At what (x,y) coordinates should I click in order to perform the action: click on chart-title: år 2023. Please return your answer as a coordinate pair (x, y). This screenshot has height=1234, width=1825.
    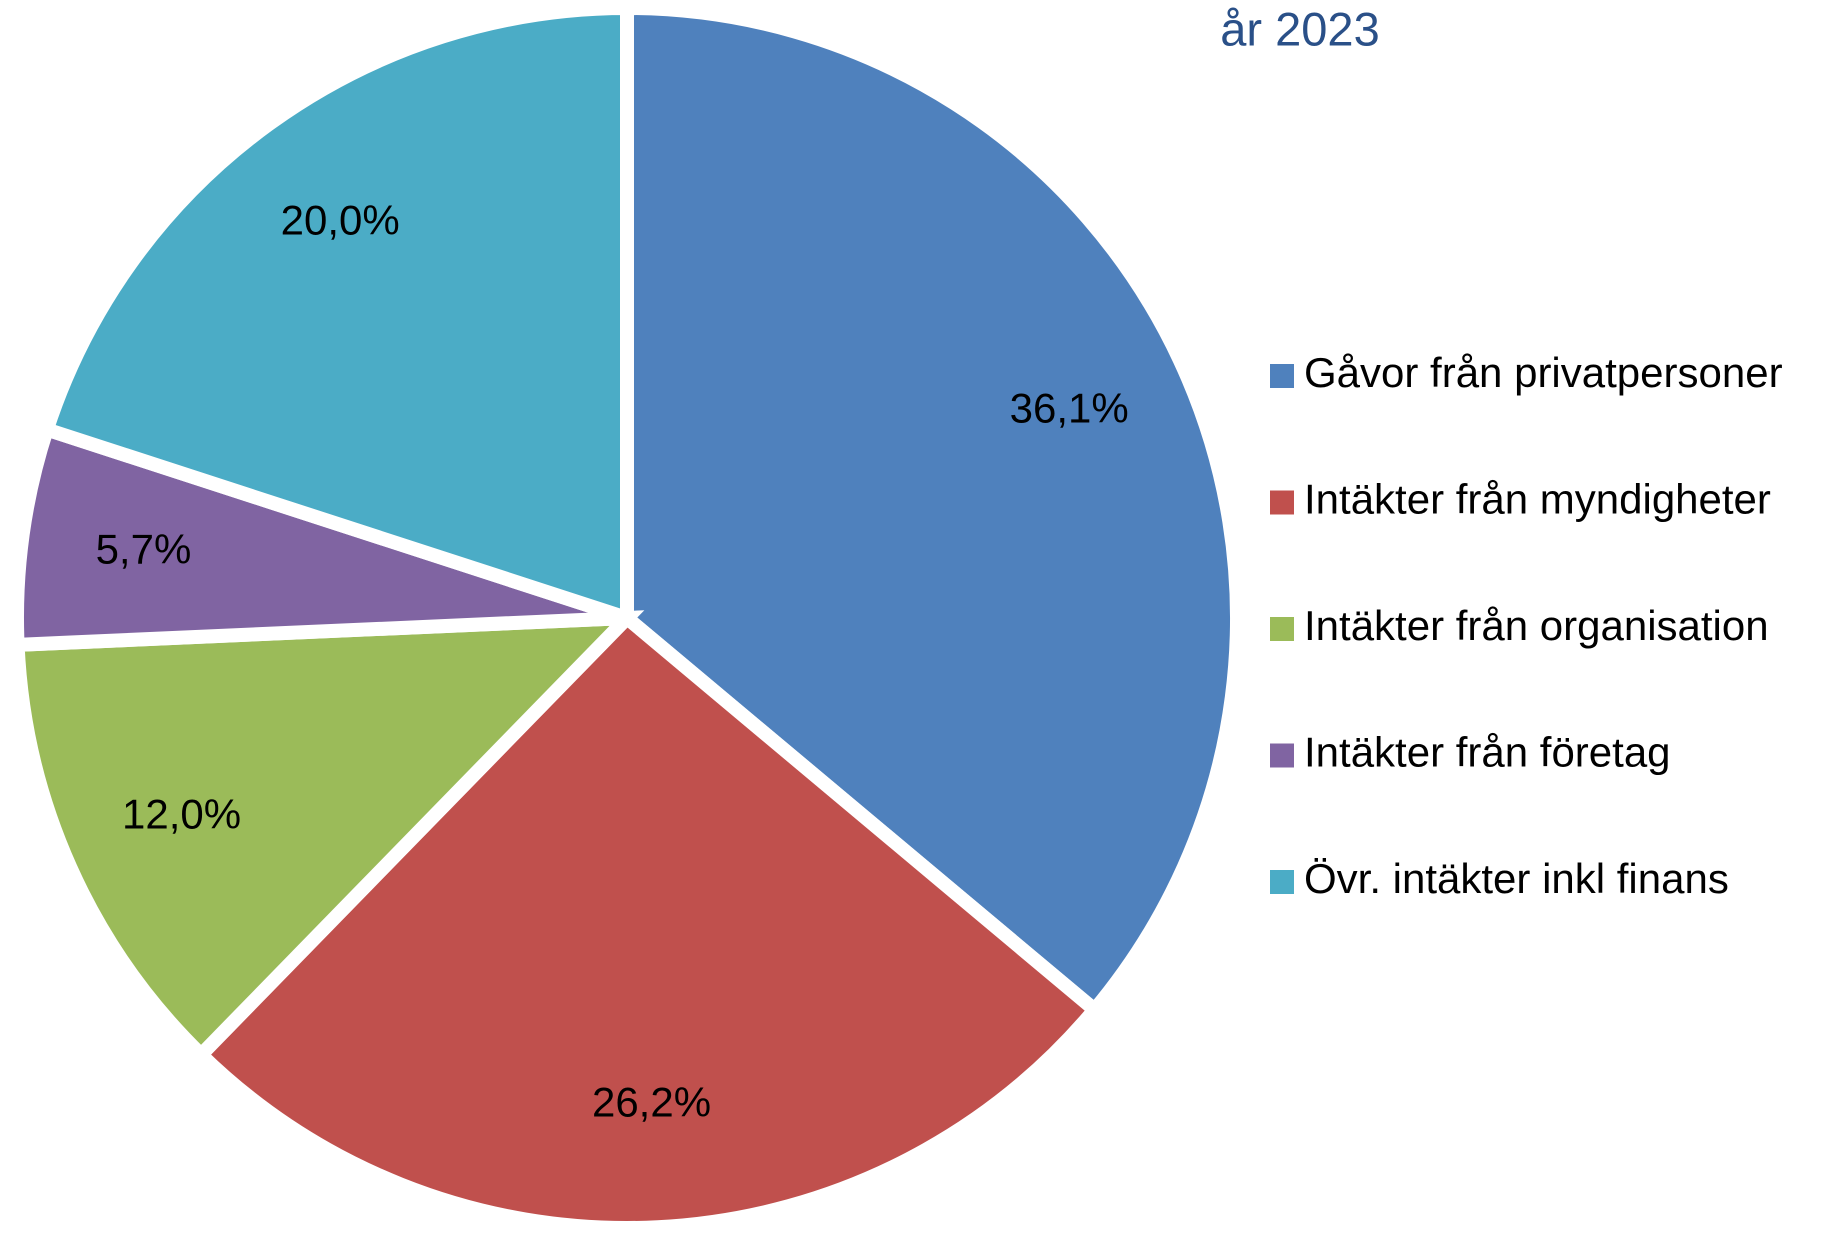
    Looking at the image, I should click on (1299, 28).